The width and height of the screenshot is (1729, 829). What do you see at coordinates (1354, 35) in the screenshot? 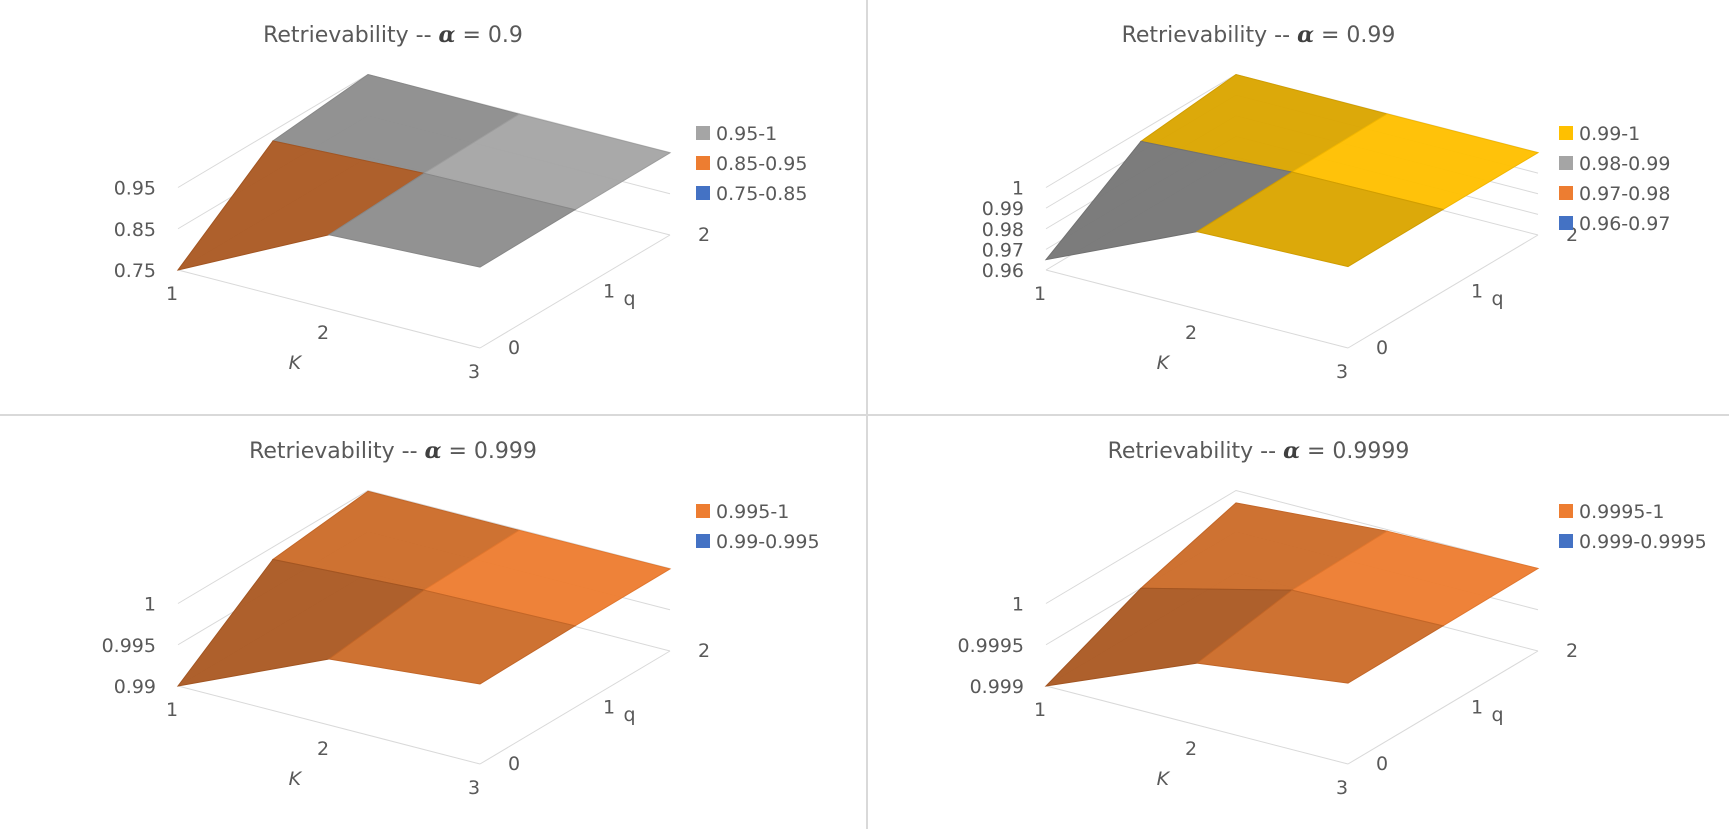
I see `chart-title-value: = 0.99` at bounding box center [1354, 35].